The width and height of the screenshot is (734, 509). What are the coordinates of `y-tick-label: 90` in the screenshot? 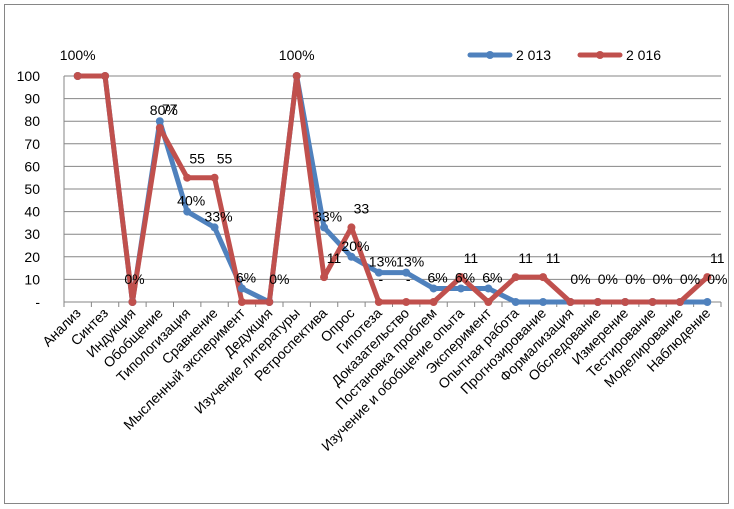 It's located at (32, 99).